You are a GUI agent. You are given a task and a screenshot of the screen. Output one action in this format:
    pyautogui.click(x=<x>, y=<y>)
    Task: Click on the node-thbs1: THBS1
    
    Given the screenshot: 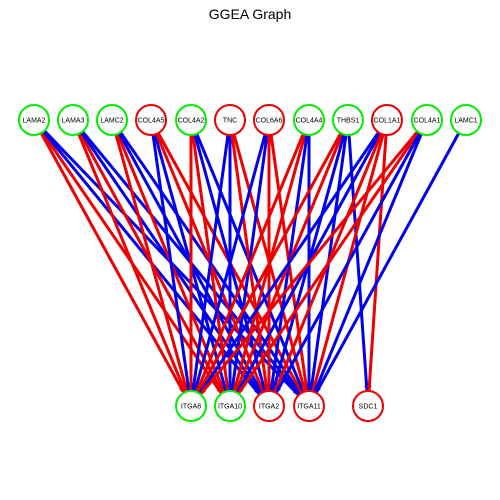 What is the action you would take?
    pyautogui.click(x=348, y=120)
    